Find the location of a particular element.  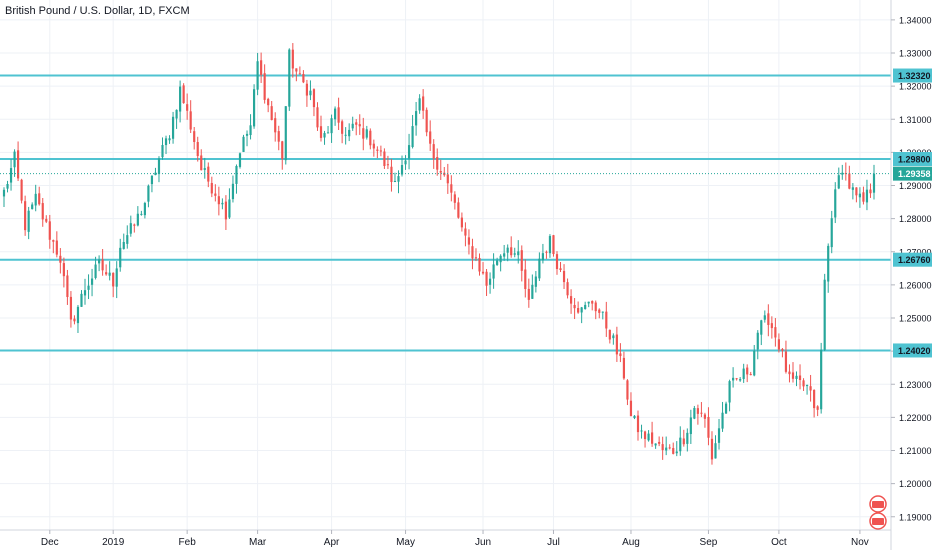

y-tick-label: 1.29000 is located at coordinates (915, 186).